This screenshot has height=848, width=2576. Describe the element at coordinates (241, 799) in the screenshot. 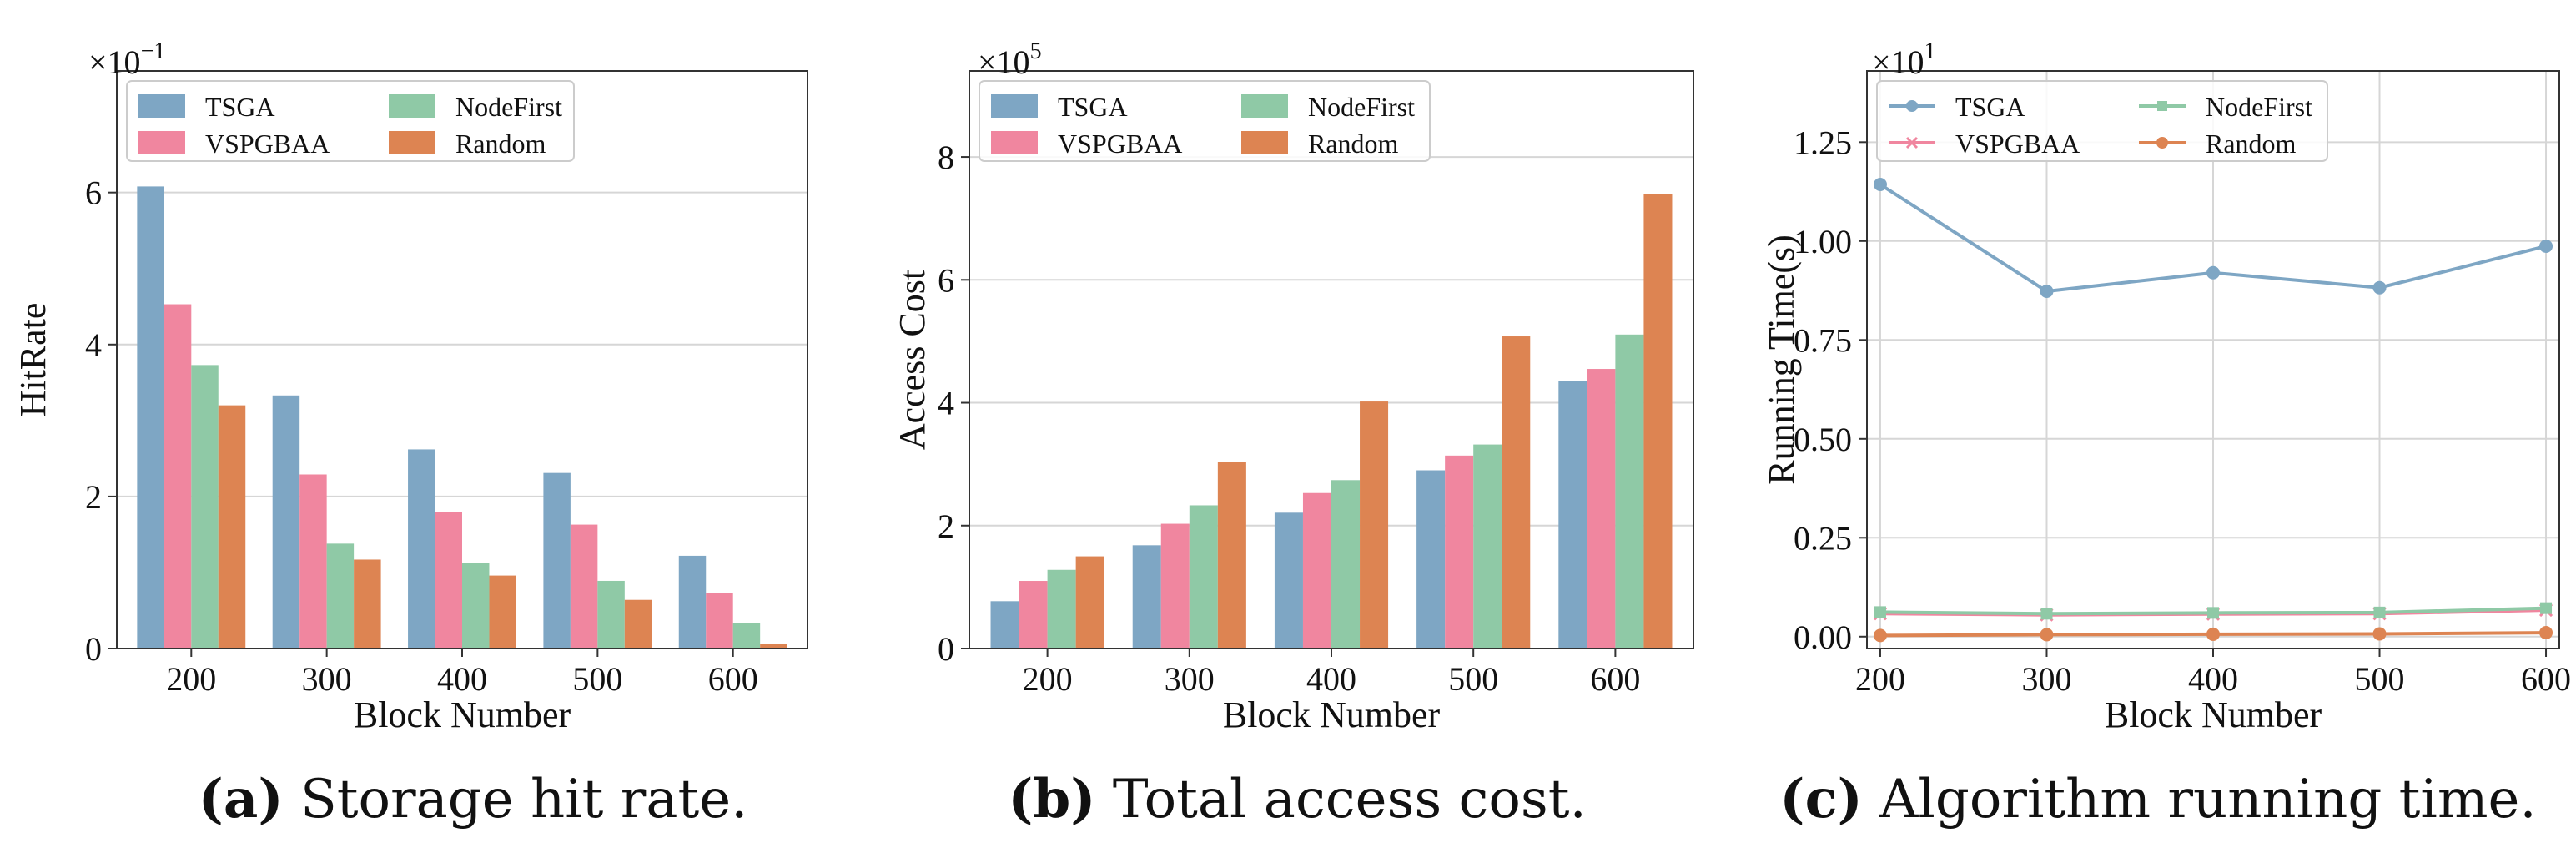

I see `caption-a-letter: (a)` at that location.